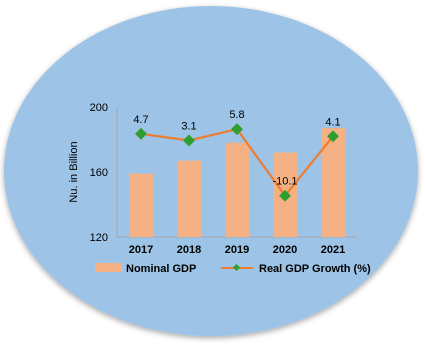 The height and width of the screenshot is (347, 425). Describe the element at coordinates (333, 182) in the screenshot. I see `bar-nominal-gdp-2021` at that location.